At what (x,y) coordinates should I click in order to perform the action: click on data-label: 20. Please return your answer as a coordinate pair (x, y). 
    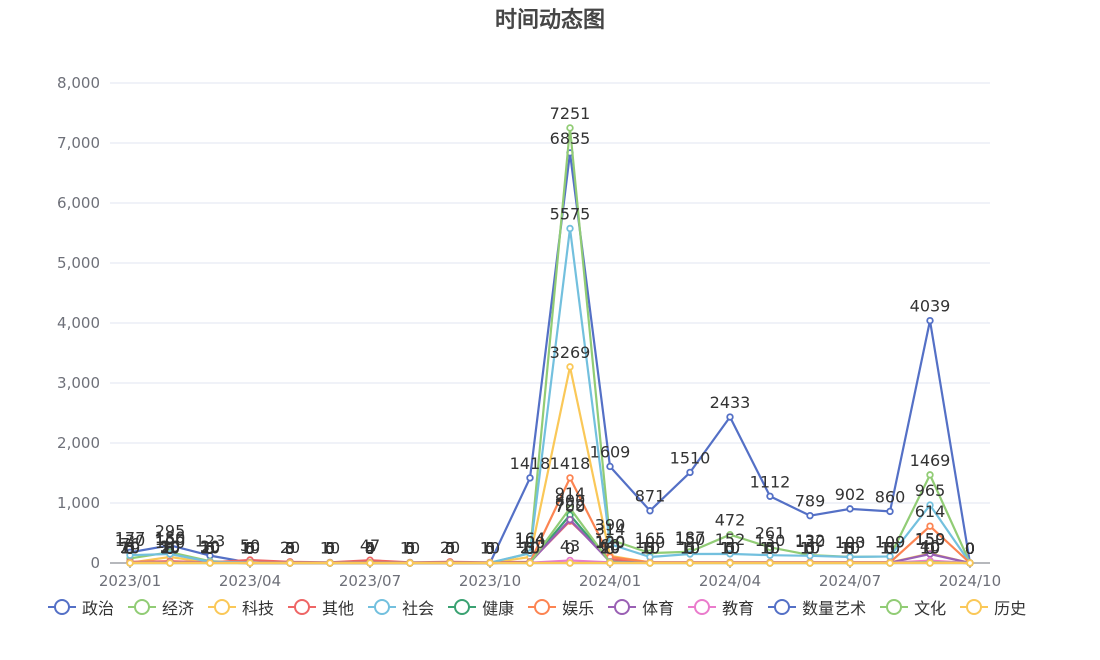
    Looking at the image, I should click on (290, 547).